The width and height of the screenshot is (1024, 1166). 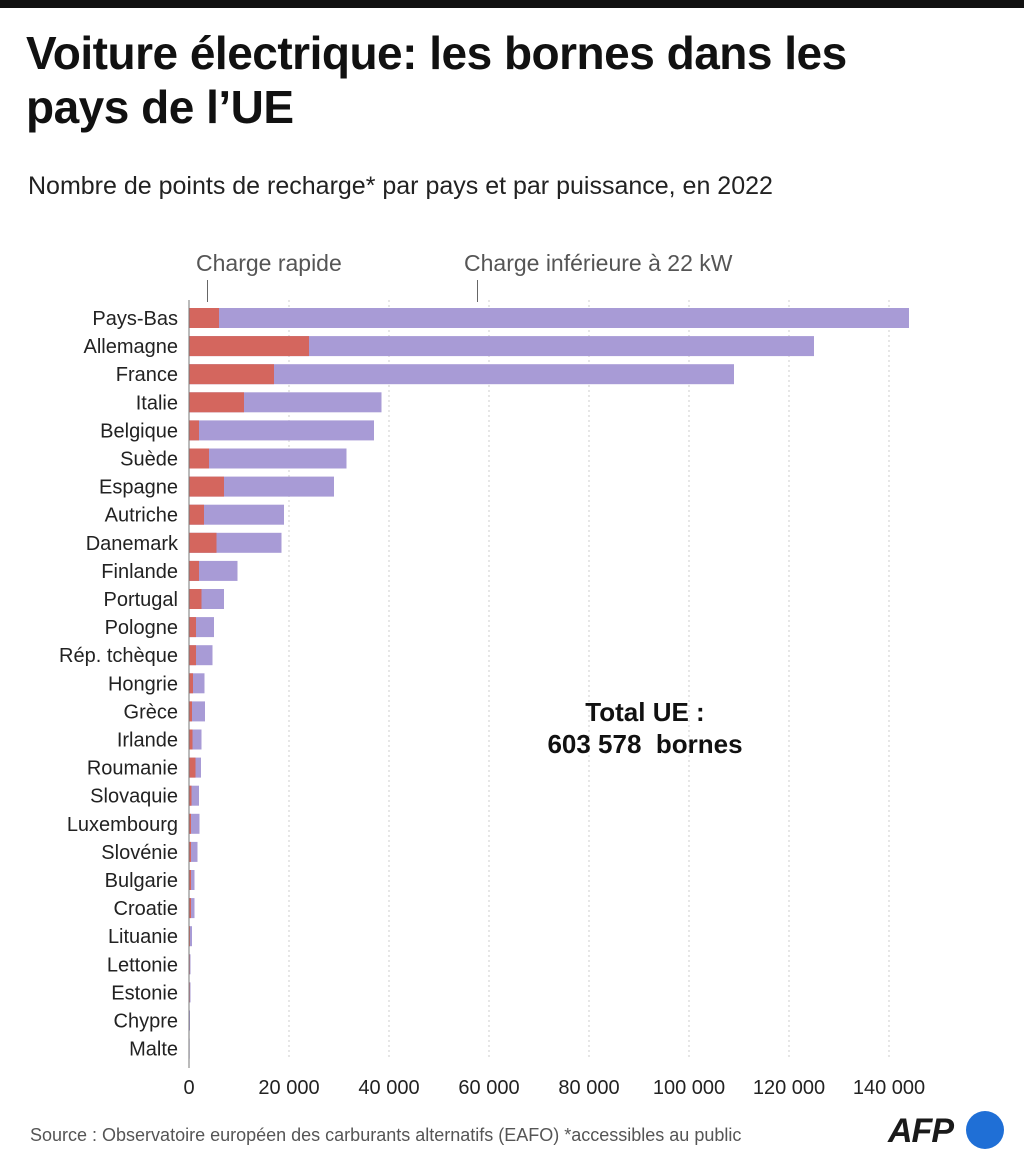 What do you see at coordinates (141, 628) in the screenshot?
I see `country-label: Pologne` at bounding box center [141, 628].